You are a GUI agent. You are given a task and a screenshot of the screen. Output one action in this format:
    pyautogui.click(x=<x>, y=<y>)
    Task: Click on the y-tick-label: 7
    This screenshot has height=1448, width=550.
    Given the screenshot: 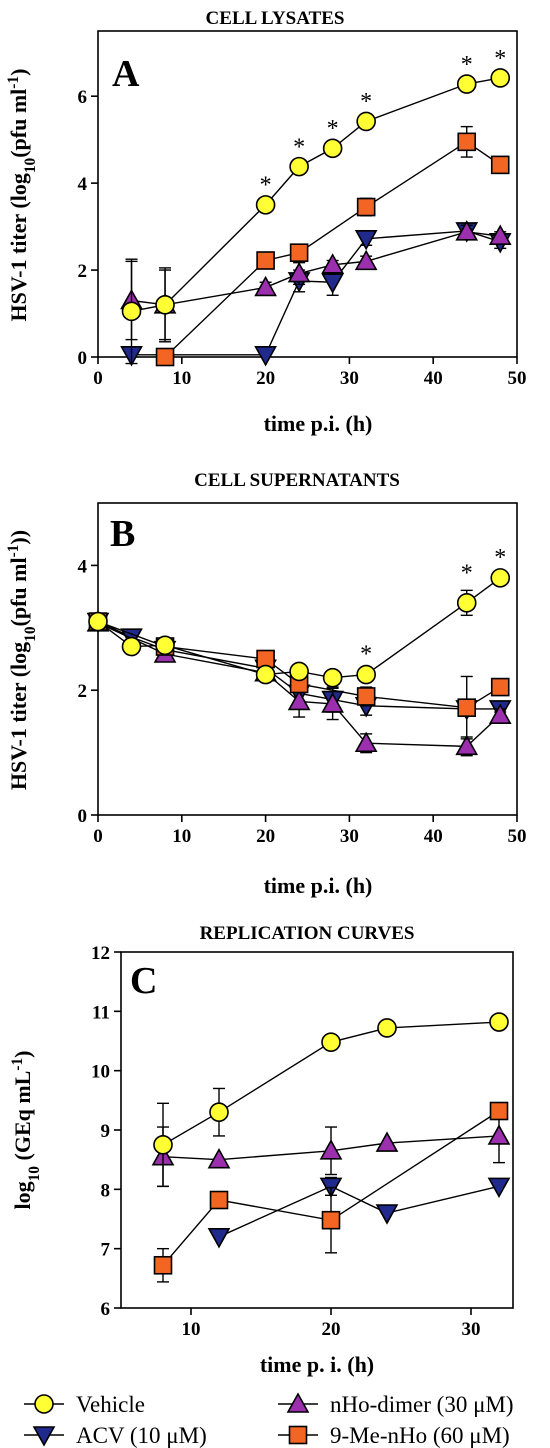 What is the action you would take?
    pyautogui.click(x=106, y=1250)
    